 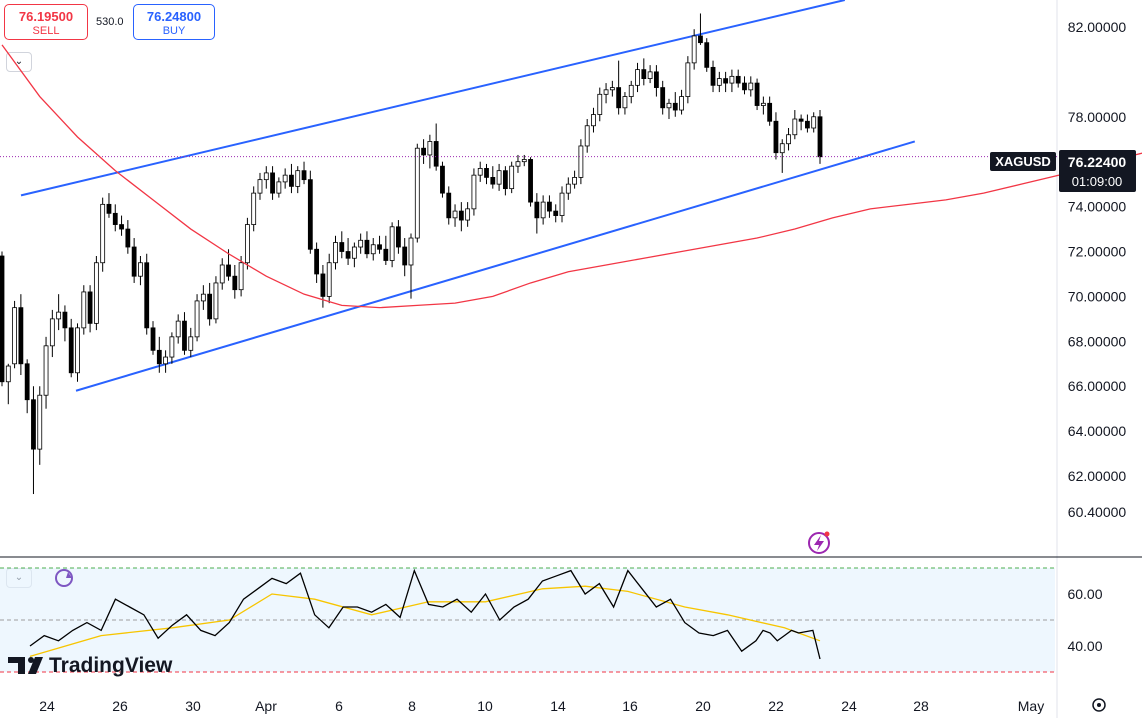 What do you see at coordinates (111, 665) in the screenshot?
I see `logo-text: TradingView` at bounding box center [111, 665].